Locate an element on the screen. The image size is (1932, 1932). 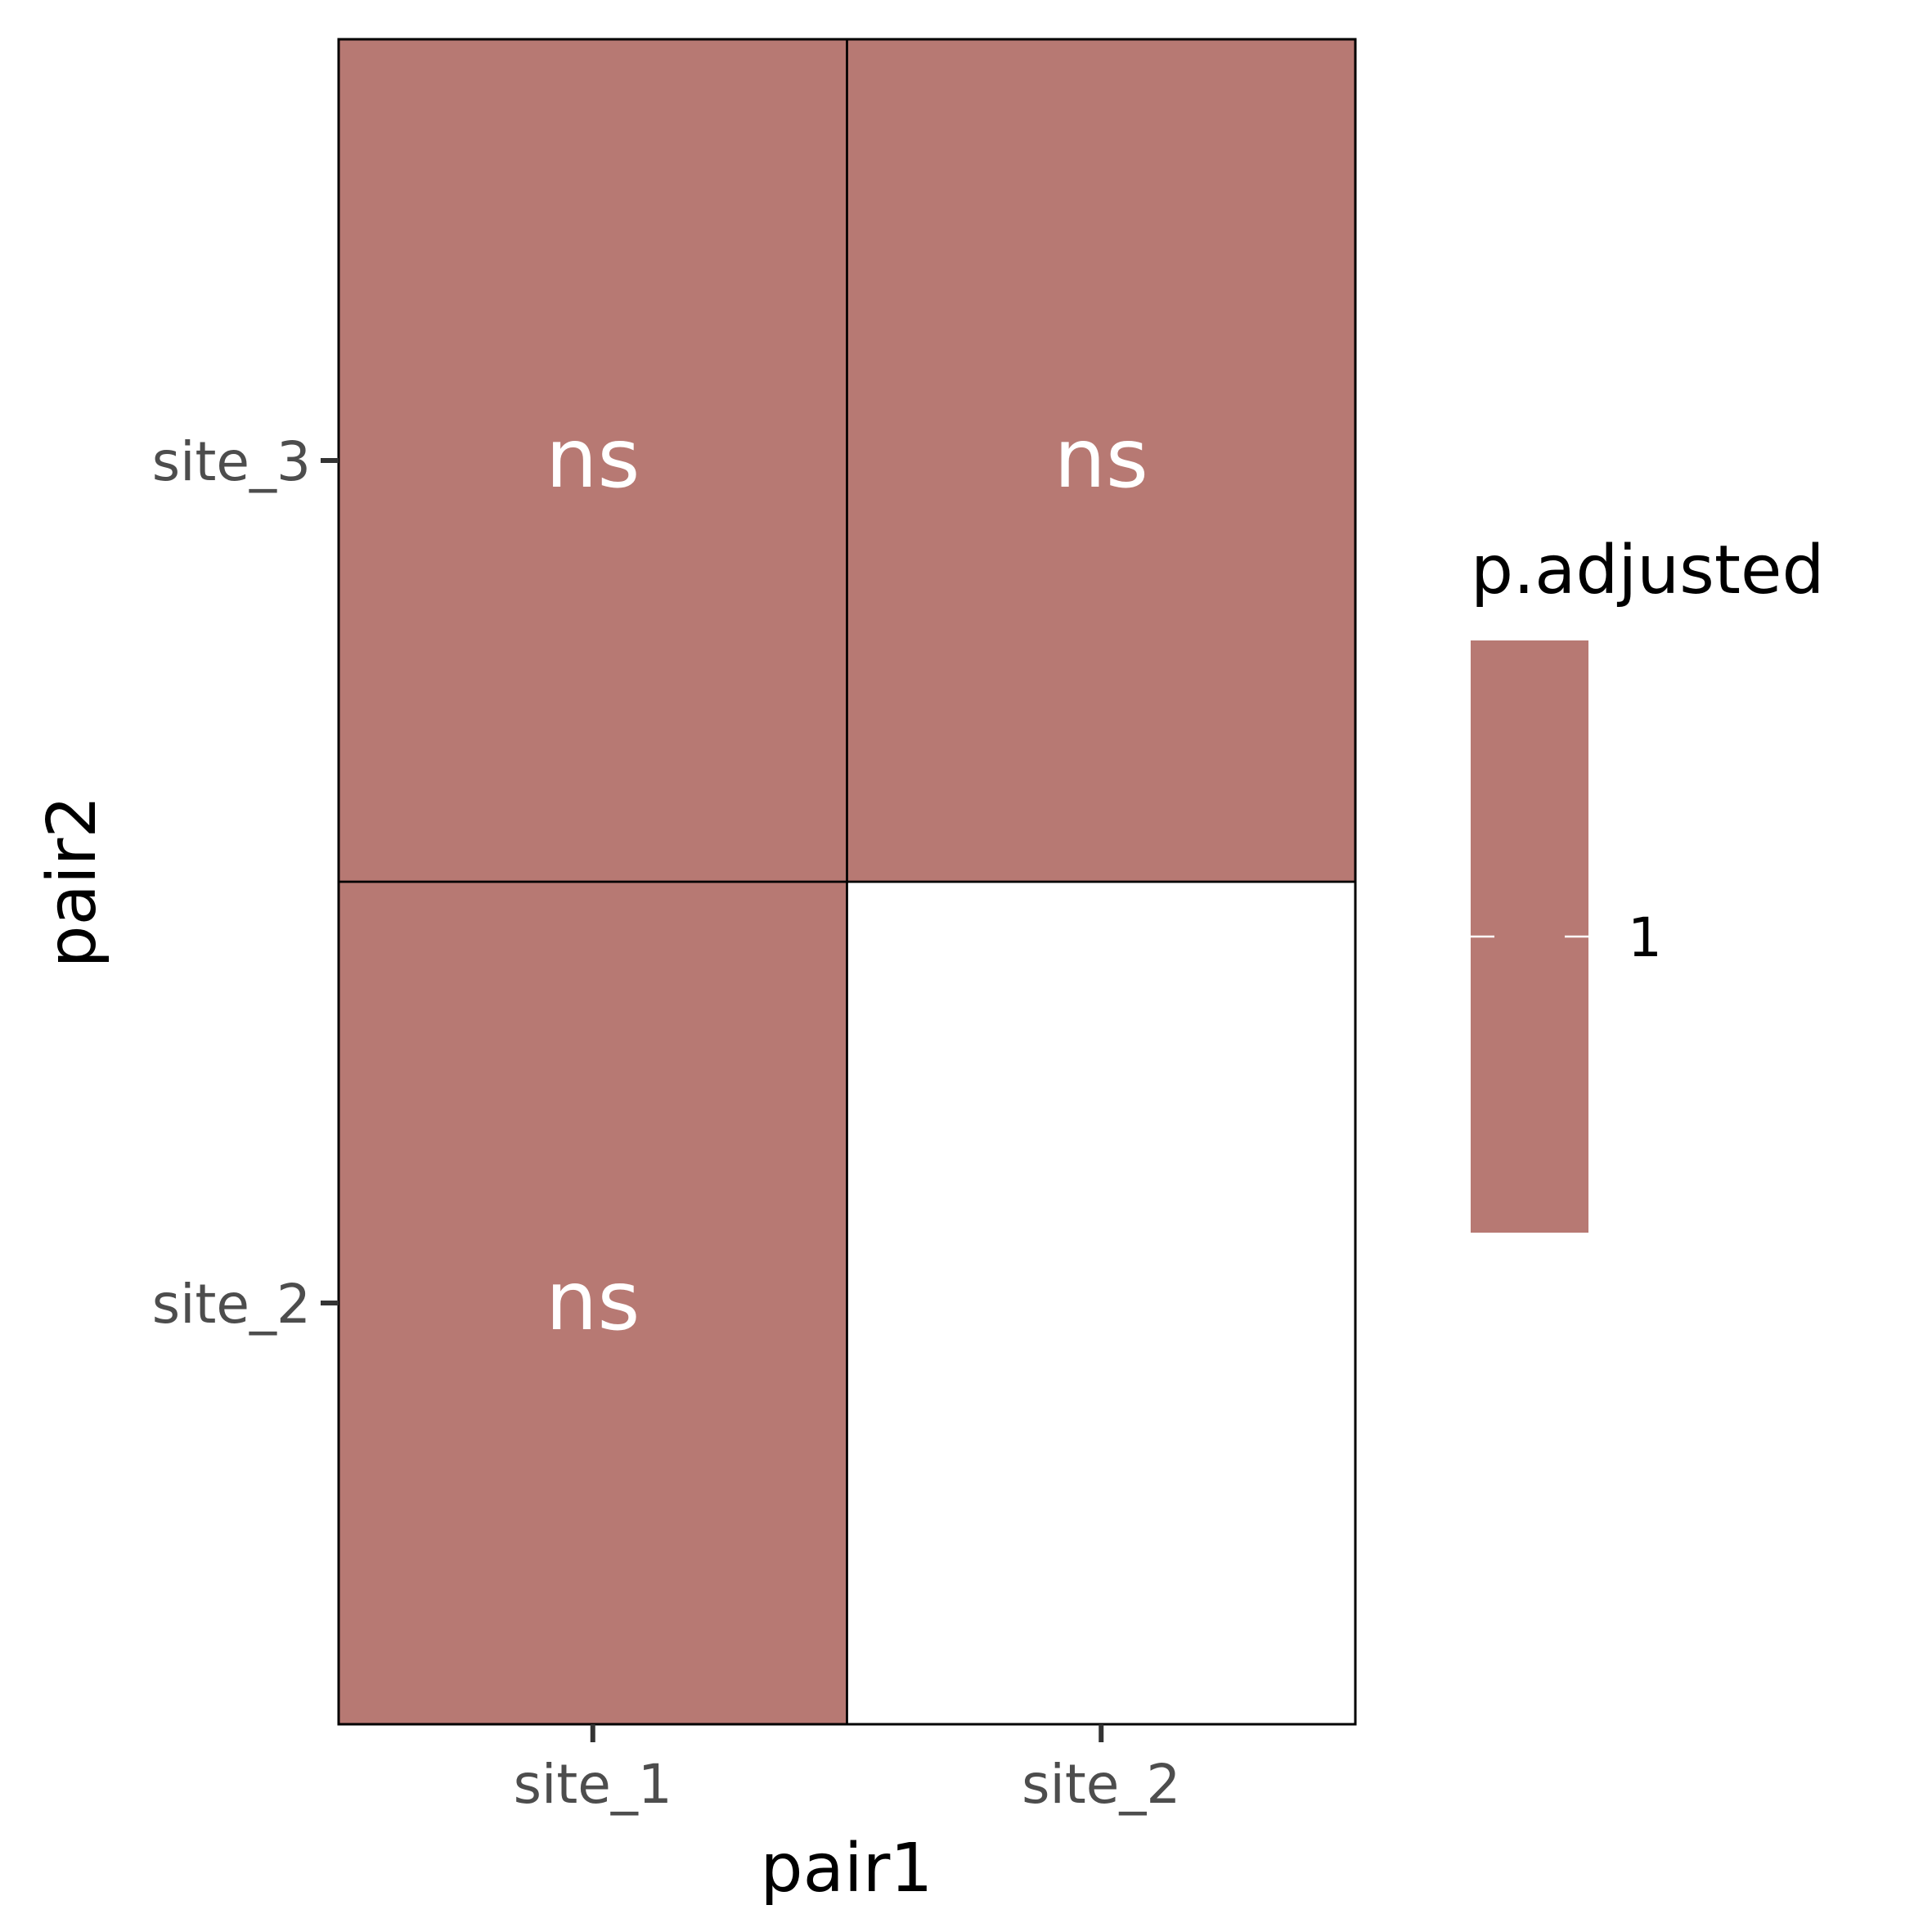
x-axis-title: pair1 is located at coordinates (847, 1869).